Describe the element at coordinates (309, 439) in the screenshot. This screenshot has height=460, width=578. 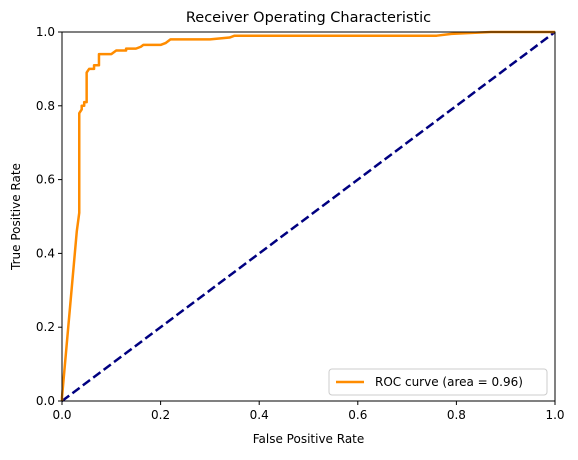
I see `x-axis-label: False Positive Rate` at that location.